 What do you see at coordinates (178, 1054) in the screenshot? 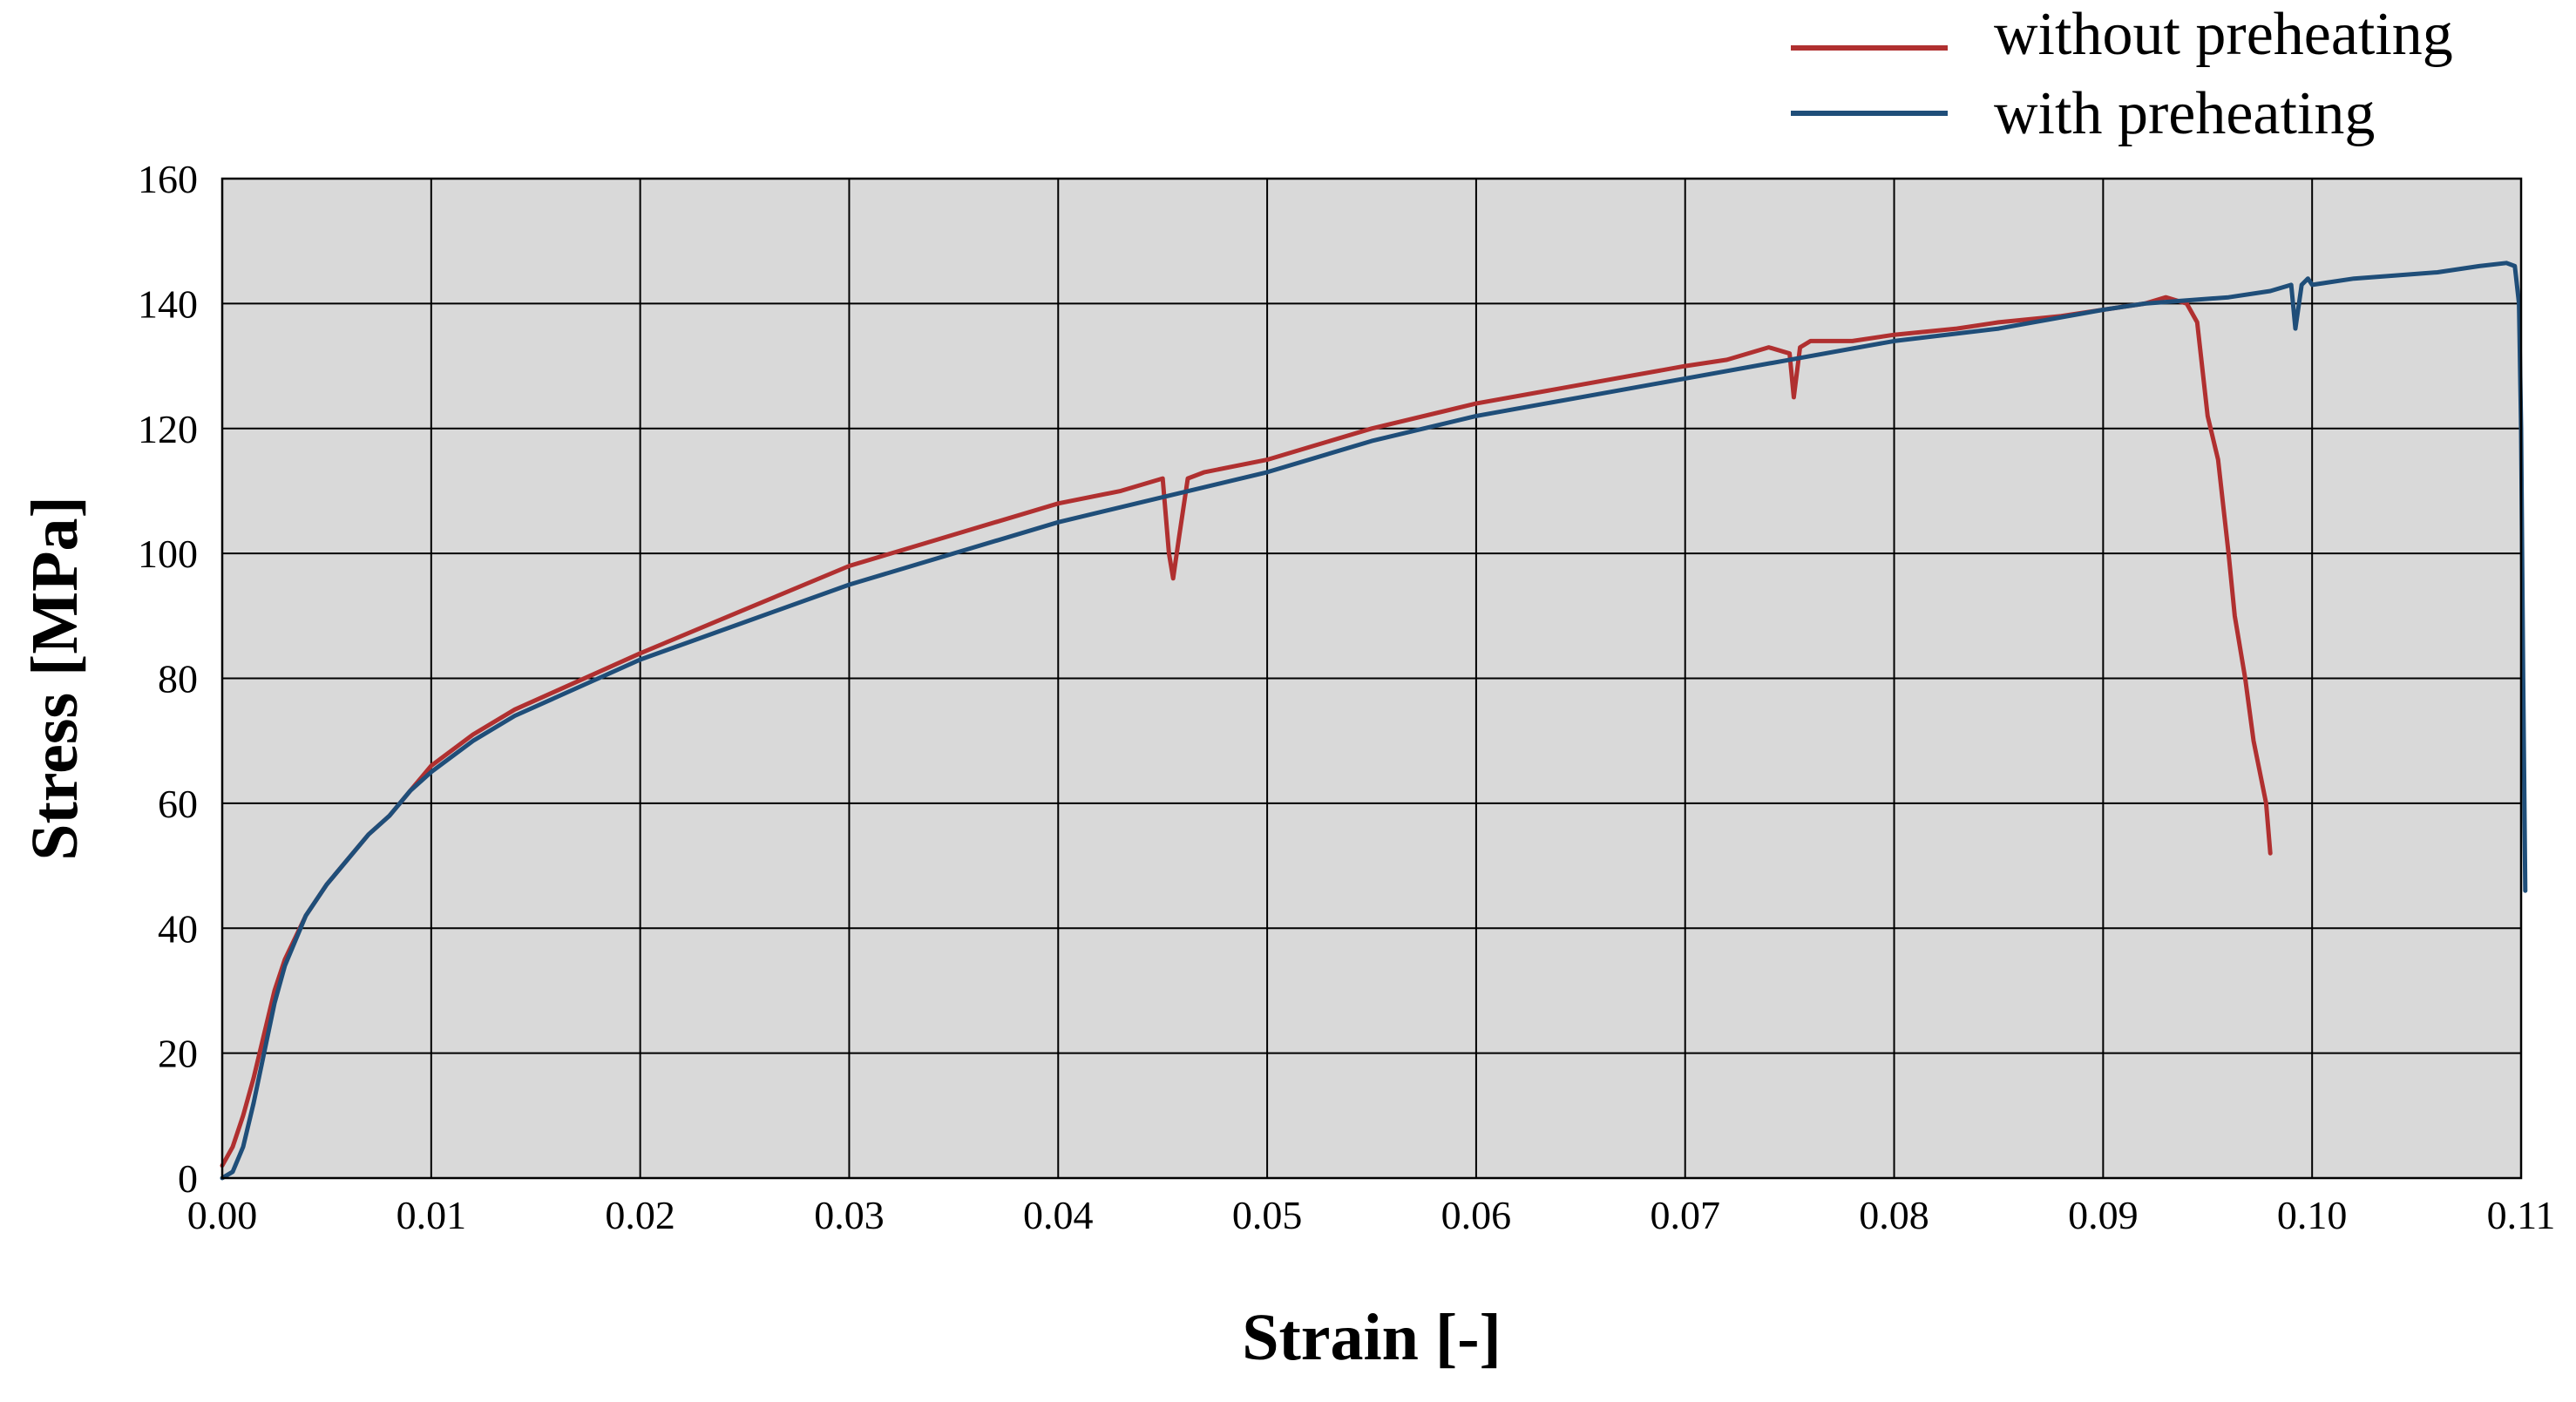
I see `y-tick-label: 20` at bounding box center [178, 1054].